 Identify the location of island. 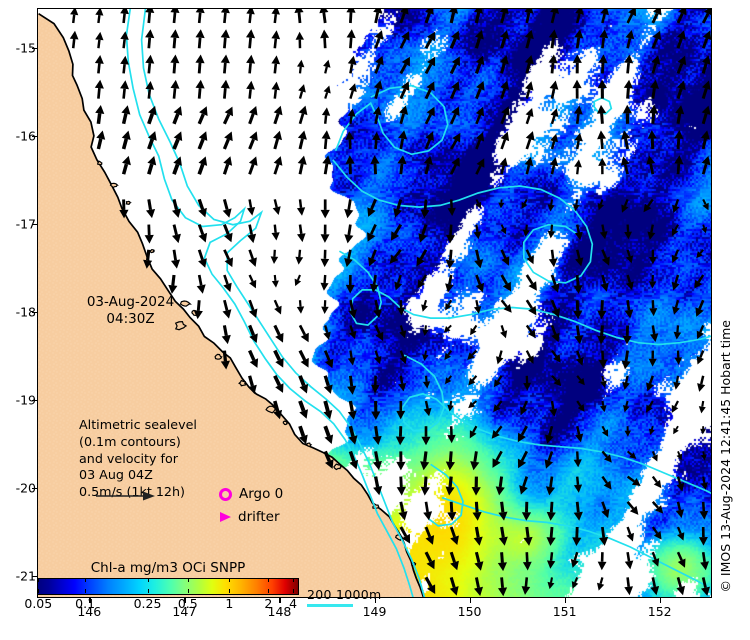
(185, 303).